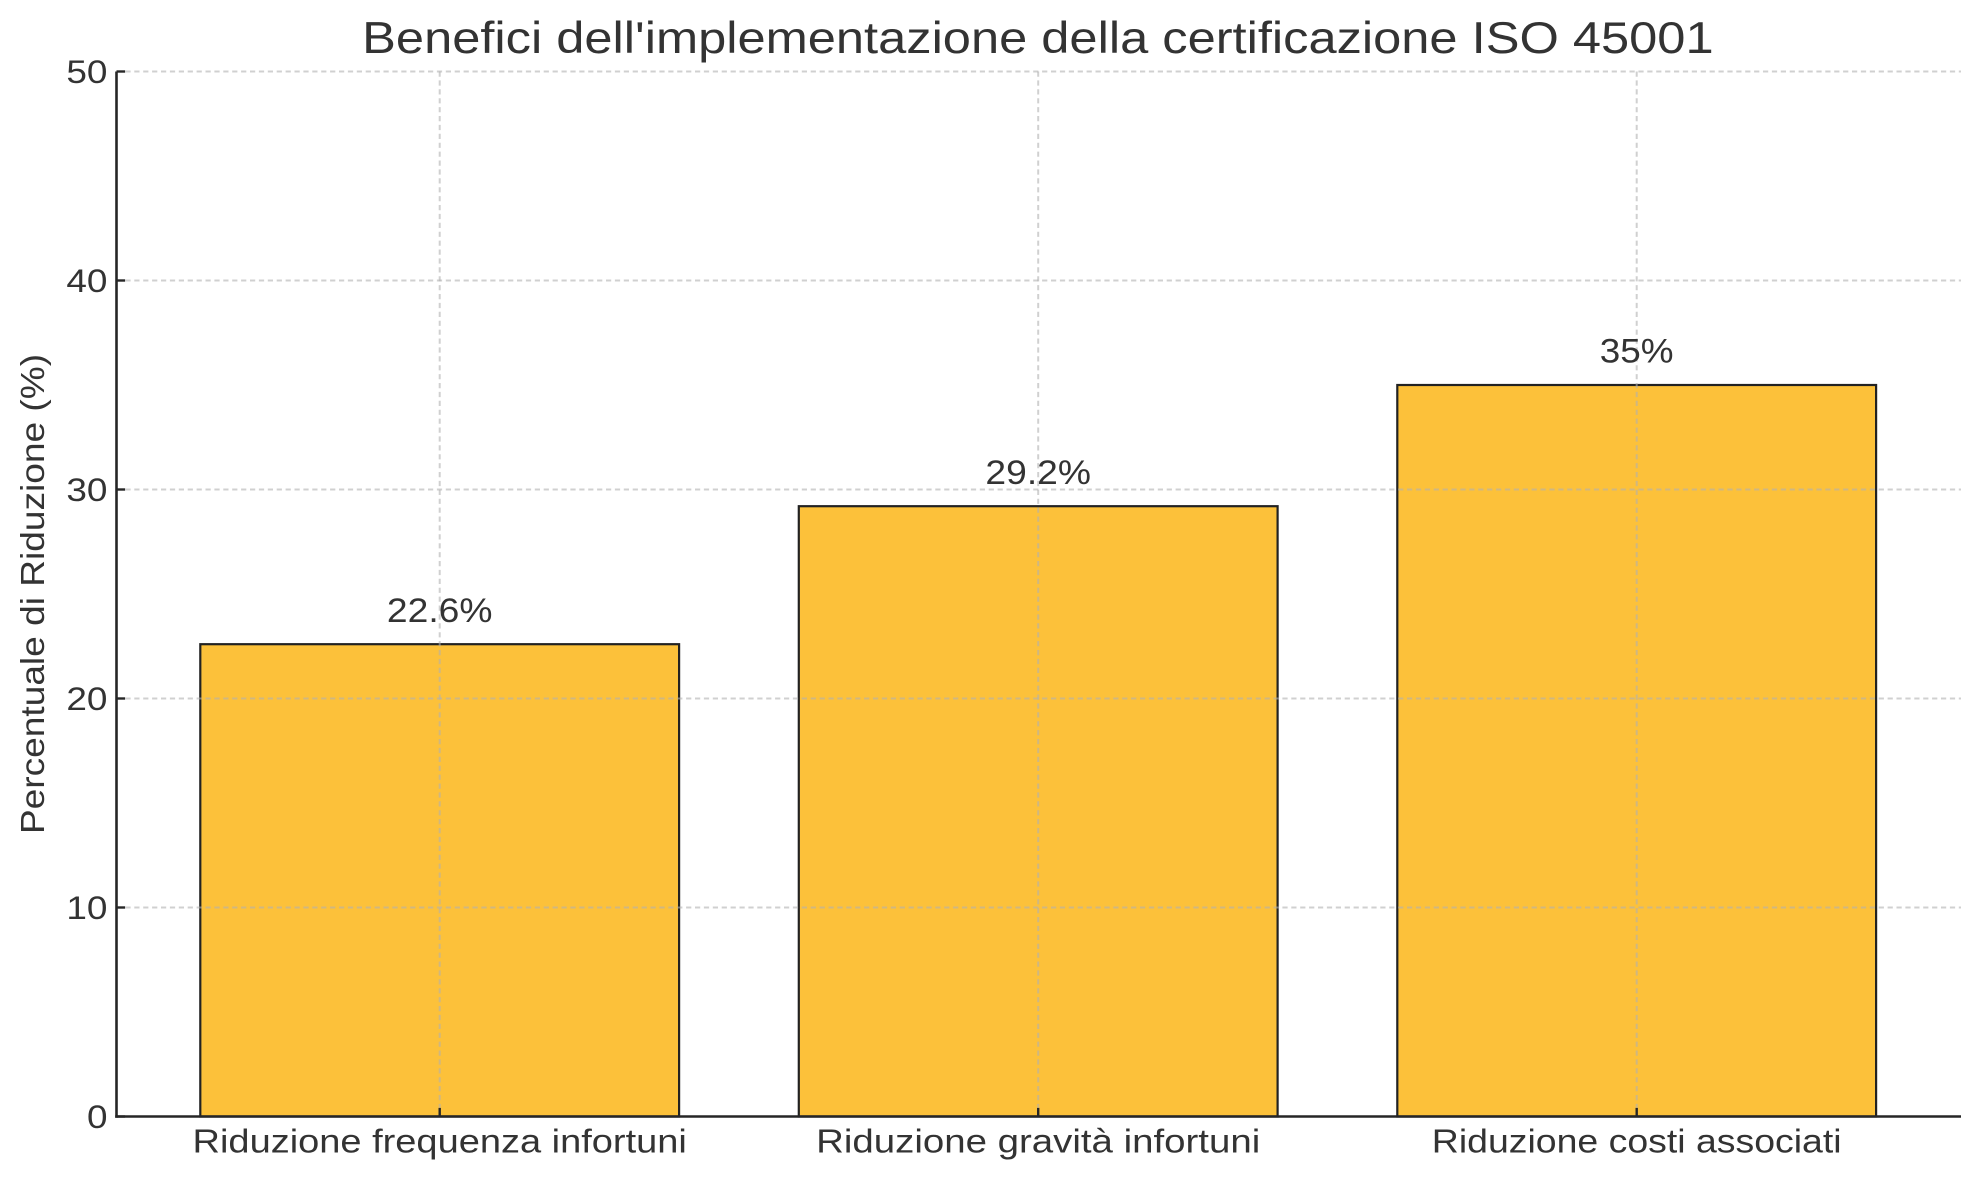  Describe the element at coordinates (440, 1142) in the screenshot. I see `svg-text: Riduzione frequenza infortuni` at that location.